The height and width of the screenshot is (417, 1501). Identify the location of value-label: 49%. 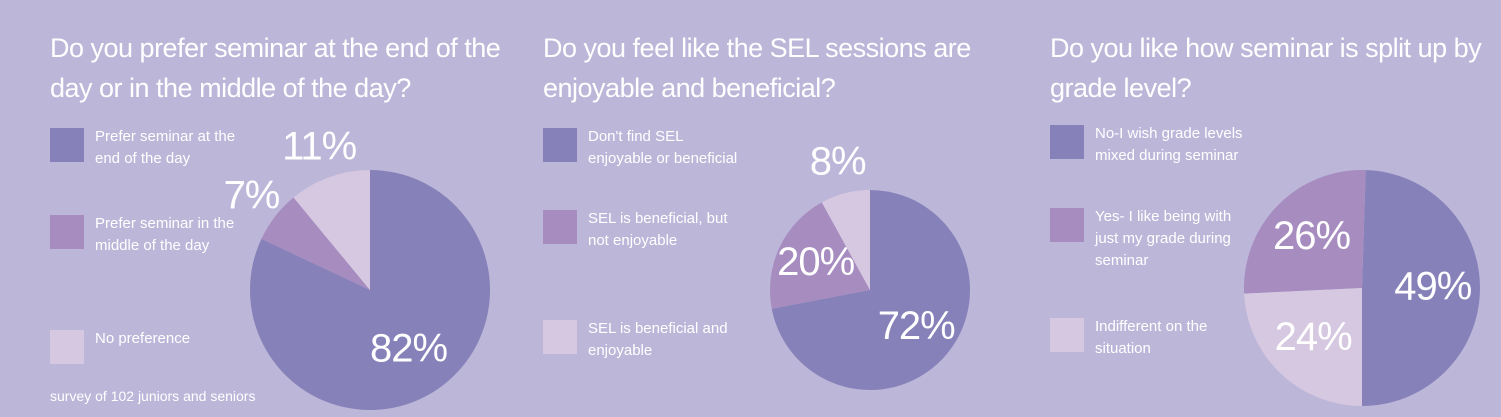
(1432, 287).